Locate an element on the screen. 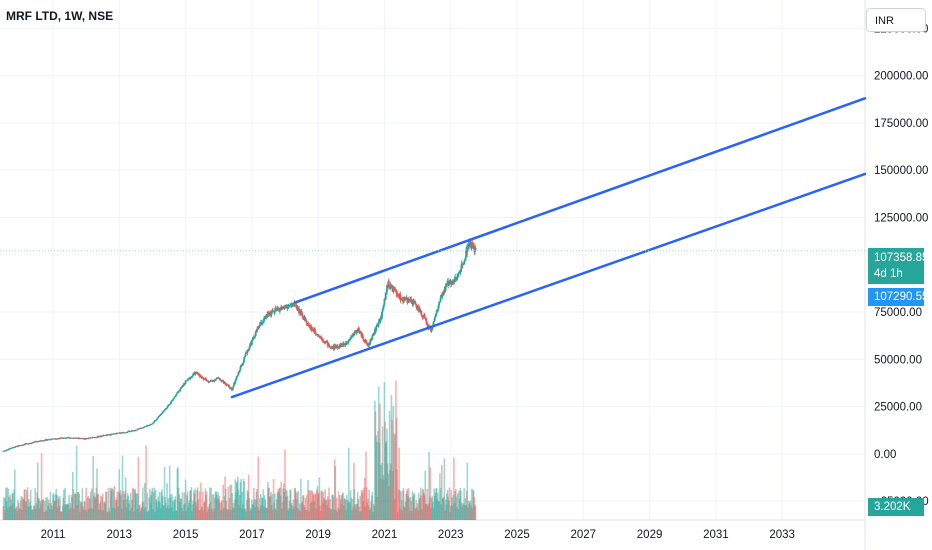 The image size is (932, 550). currency-selector: INR is located at coordinates (896, 20).